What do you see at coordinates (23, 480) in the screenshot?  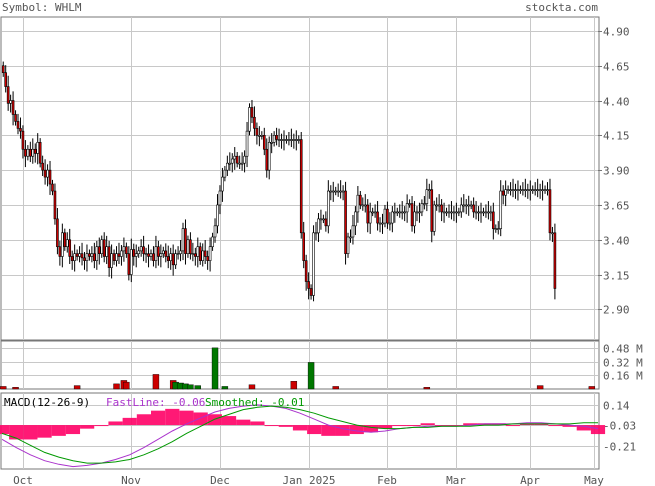 I see `x-tick-label: Oct` at bounding box center [23, 480].